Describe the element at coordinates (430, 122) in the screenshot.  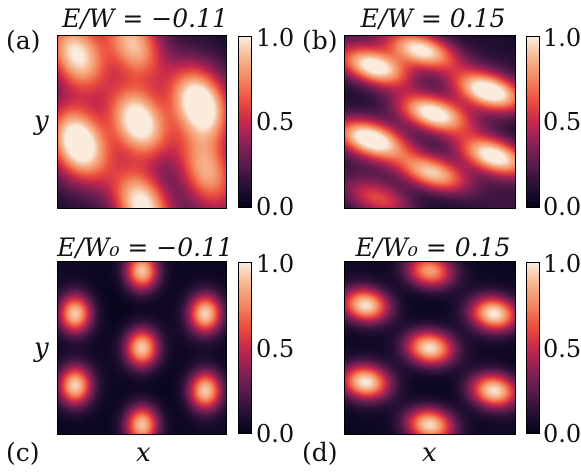
I see `heatmap-b` at that location.